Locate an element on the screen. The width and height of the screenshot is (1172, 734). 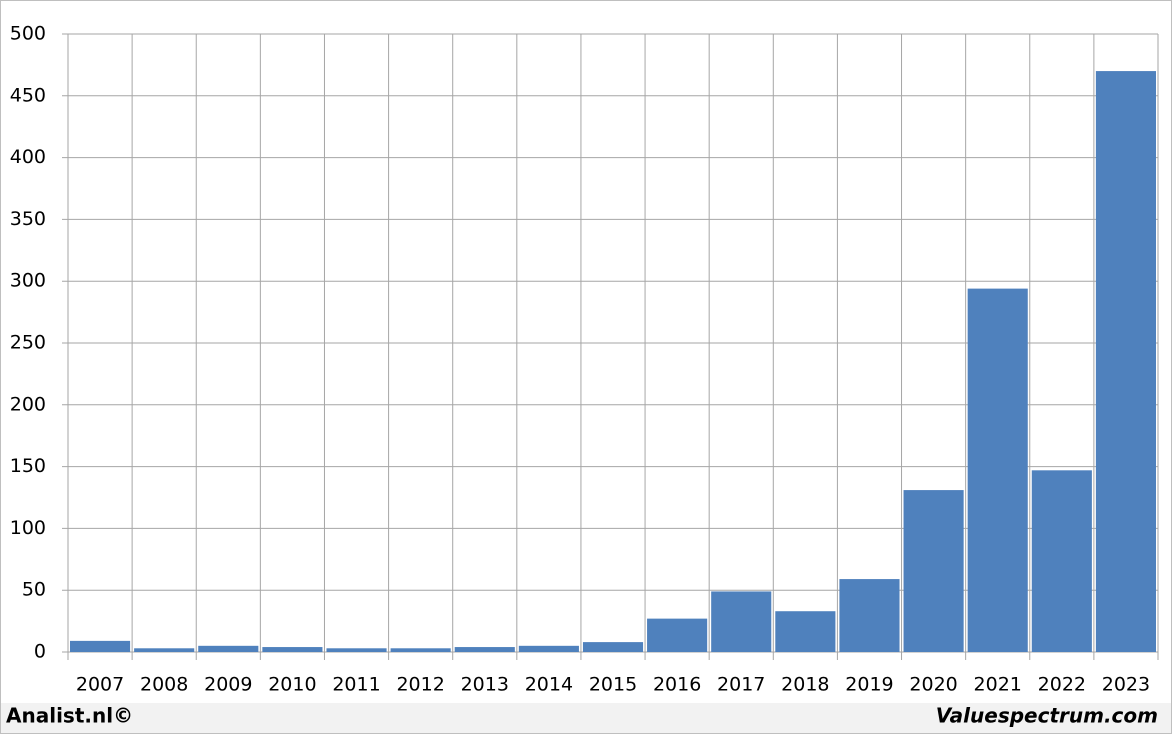
y-tick-label: 0 is located at coordinates (40, 652).